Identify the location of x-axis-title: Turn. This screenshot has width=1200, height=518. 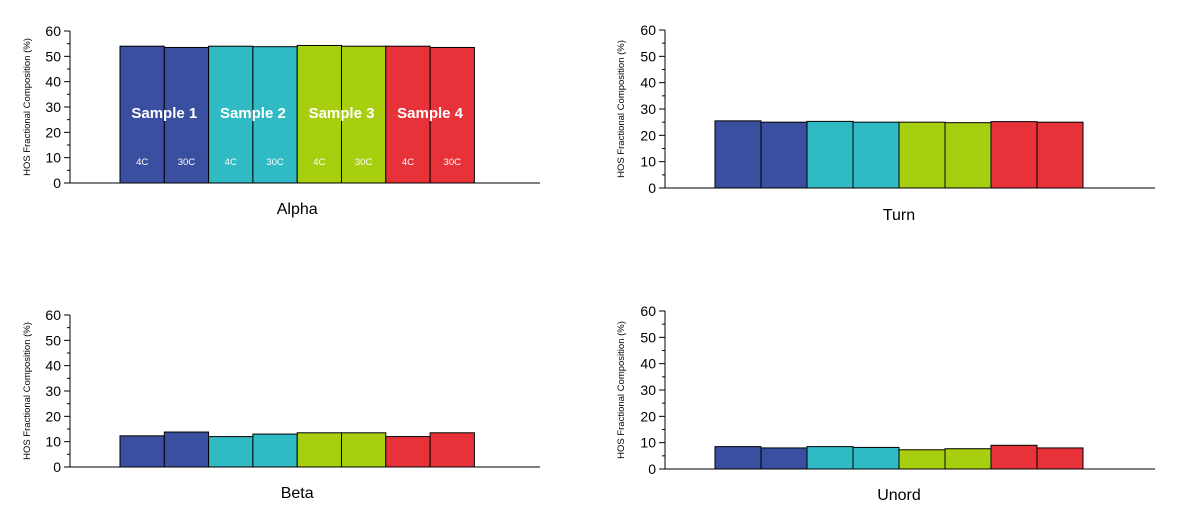
(899, 215).